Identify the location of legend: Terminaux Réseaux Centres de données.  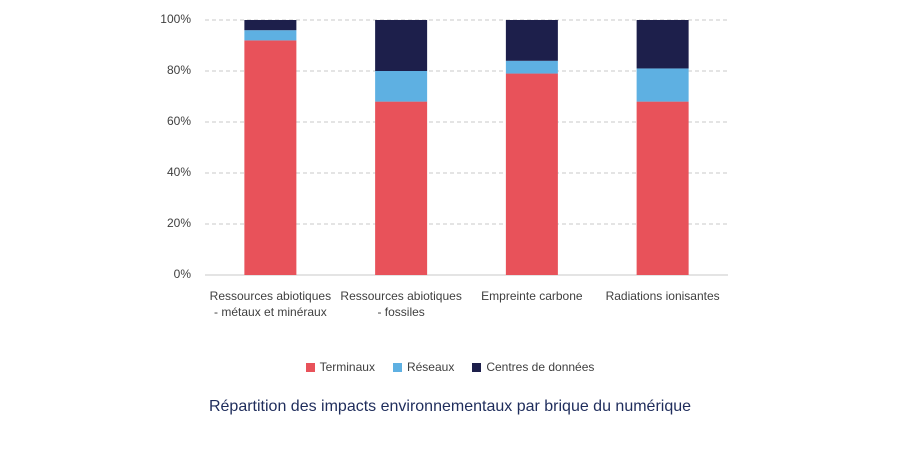
(450, 367).